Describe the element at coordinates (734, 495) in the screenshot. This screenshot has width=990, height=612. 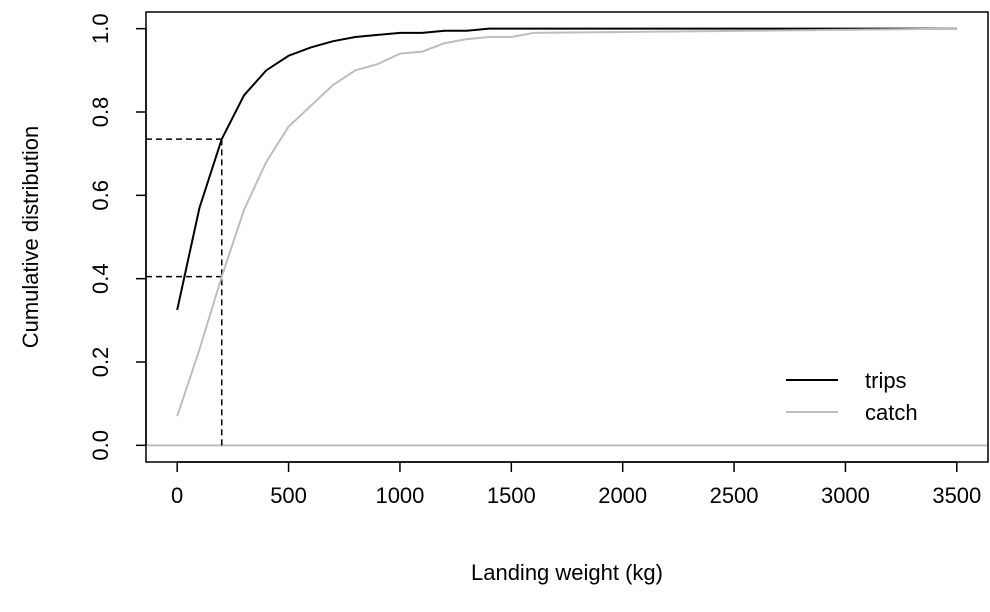
I see `x-tick-label: 2500` at that location.